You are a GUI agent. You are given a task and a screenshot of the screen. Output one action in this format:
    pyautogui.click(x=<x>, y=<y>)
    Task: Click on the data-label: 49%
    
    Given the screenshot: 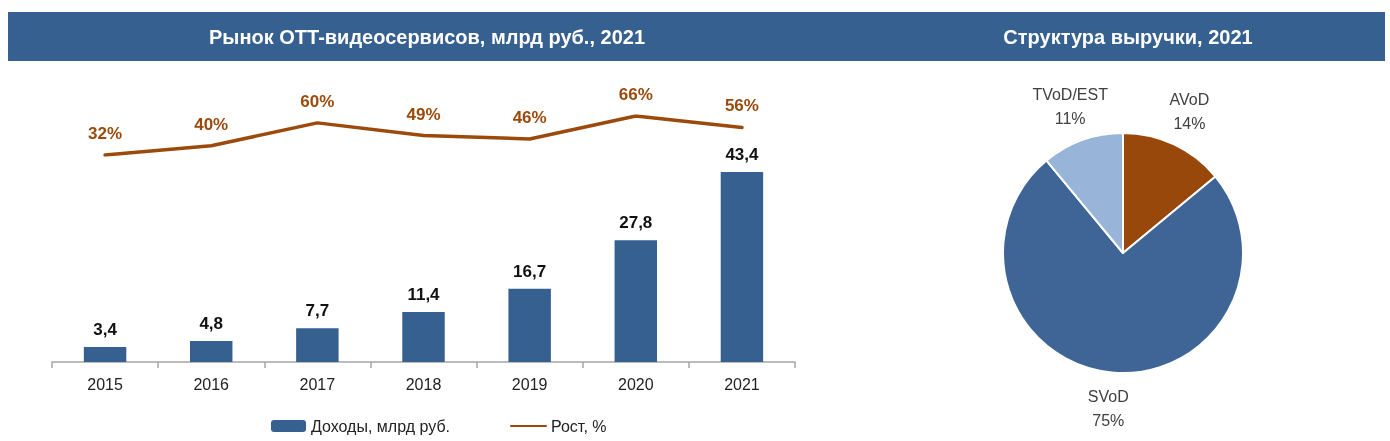 What is the action you would take?
    pyautogui.click(x=423, y=114)
    